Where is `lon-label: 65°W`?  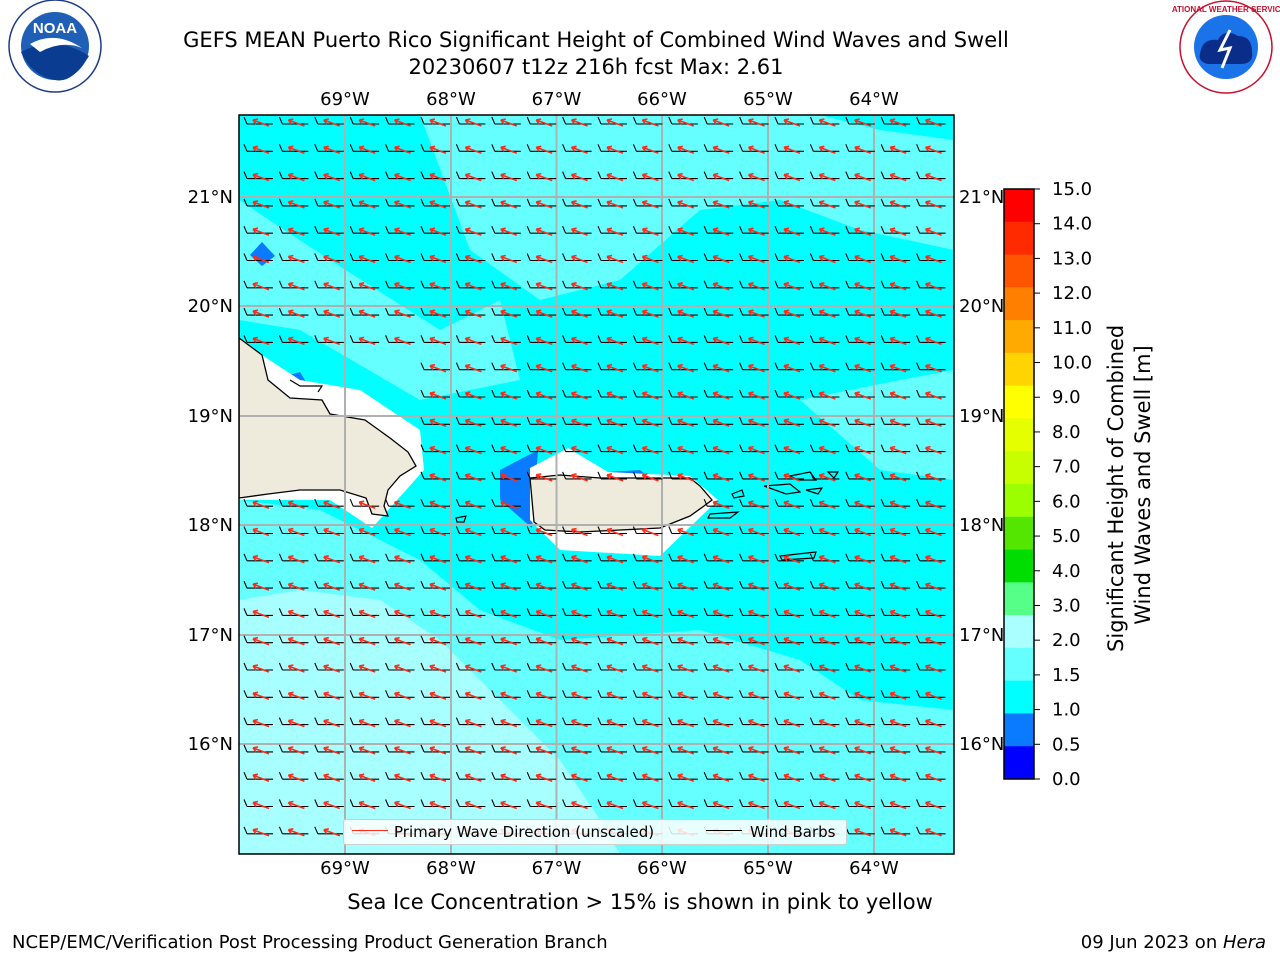 lon-label: 65°W is located at coordinates (768, 99).